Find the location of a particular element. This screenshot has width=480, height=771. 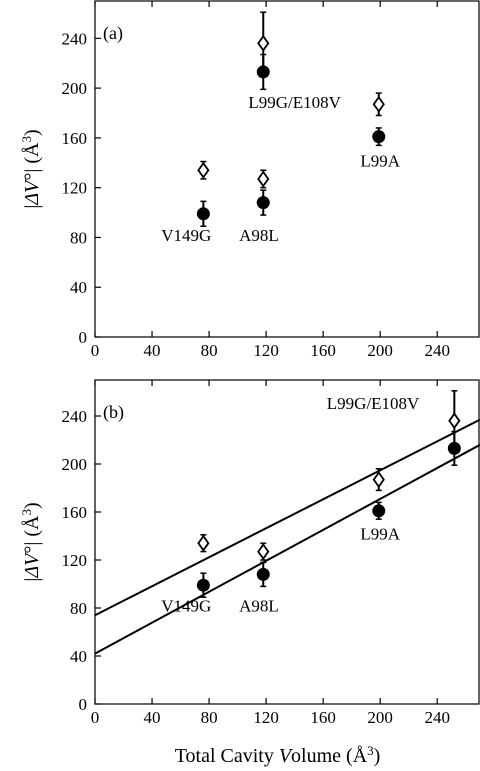

panel-label: (a) is located at coordinates (113, 33).